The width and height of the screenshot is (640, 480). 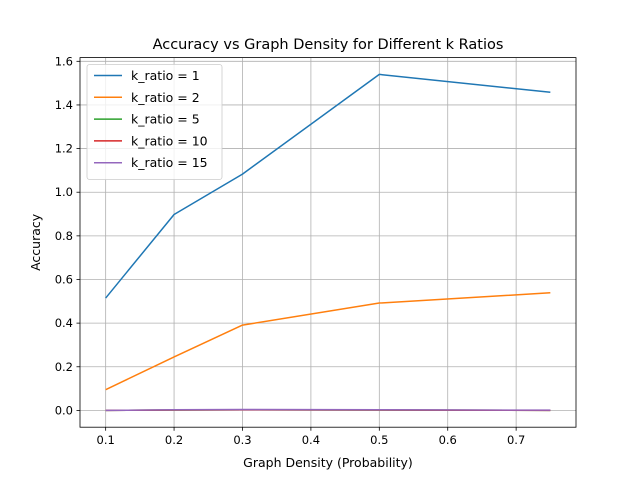 I want to click on y-axis-label: Accuracy, so click(x=35, y=242).